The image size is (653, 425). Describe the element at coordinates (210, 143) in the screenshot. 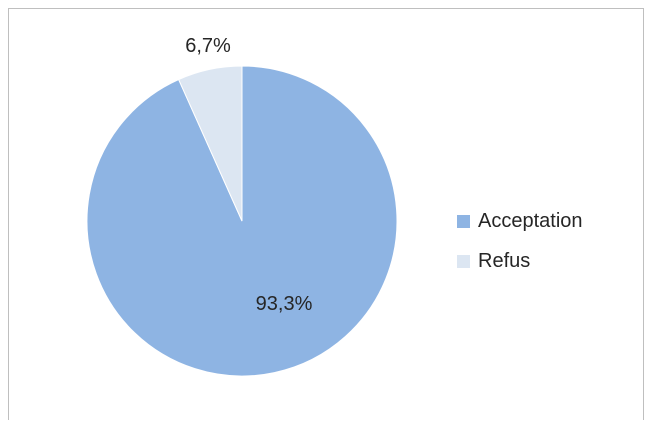

I see `pie-slice-refus` at that location.